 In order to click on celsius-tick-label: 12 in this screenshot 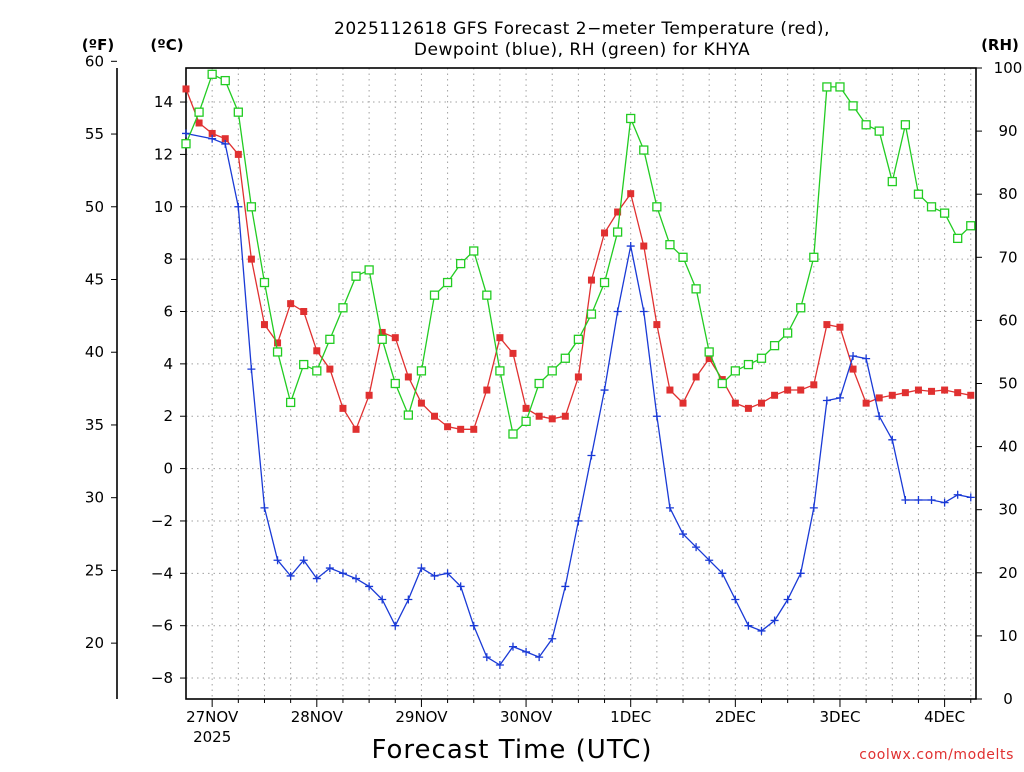, I will do `click(163, 154)`.